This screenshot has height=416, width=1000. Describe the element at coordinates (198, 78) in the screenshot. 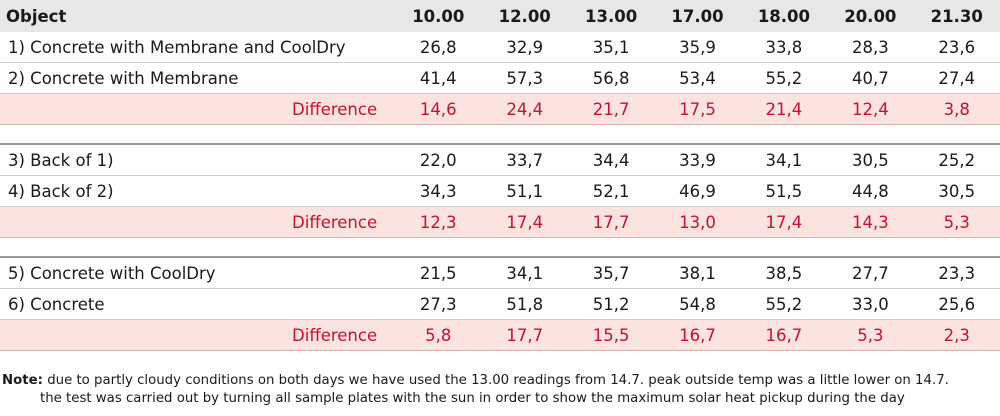

I see `object-label: 2) Concrete with Membrane` at that location.